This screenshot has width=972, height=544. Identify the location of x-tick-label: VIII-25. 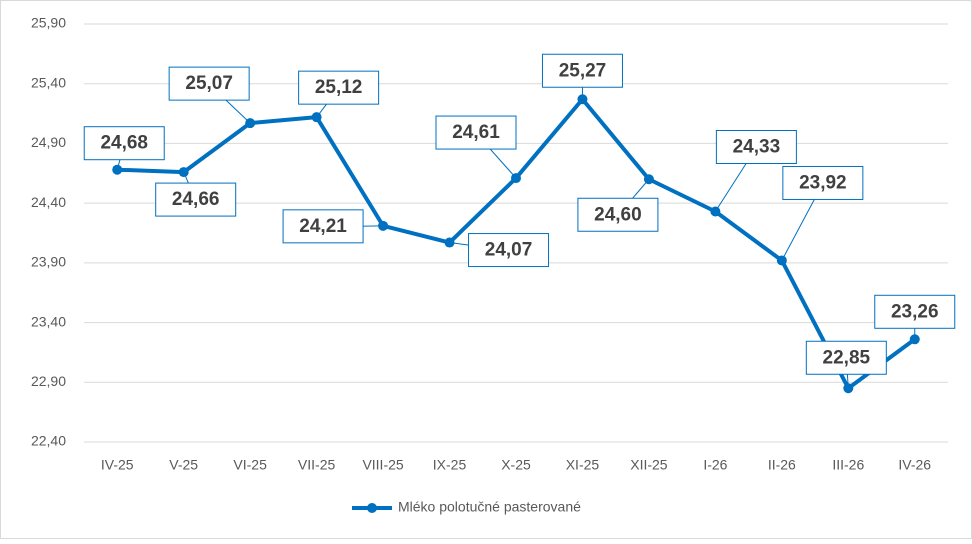
(382, 465).